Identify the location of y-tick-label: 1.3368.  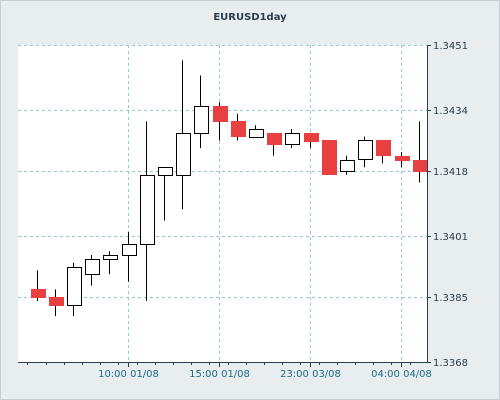
(450, 363).